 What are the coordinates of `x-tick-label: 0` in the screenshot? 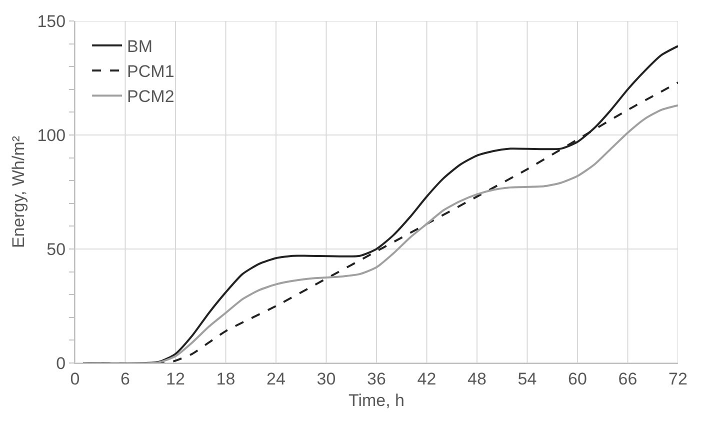 It's located at (75, 378).